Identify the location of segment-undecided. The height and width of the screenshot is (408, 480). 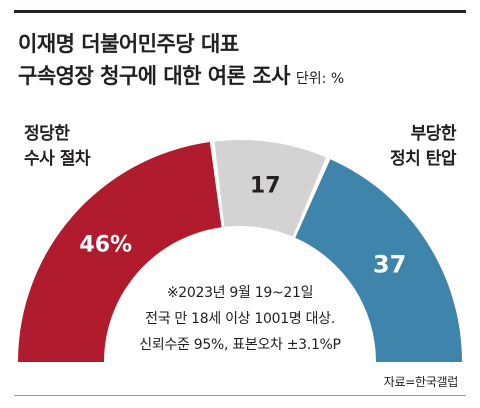
(270, 188).